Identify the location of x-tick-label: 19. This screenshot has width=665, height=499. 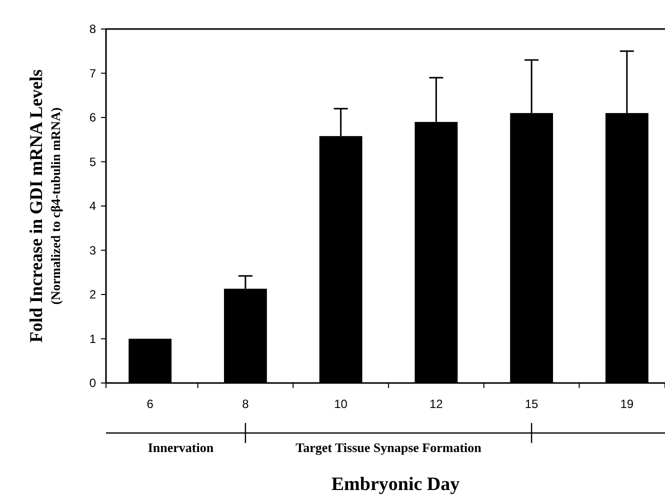
(627, 404).